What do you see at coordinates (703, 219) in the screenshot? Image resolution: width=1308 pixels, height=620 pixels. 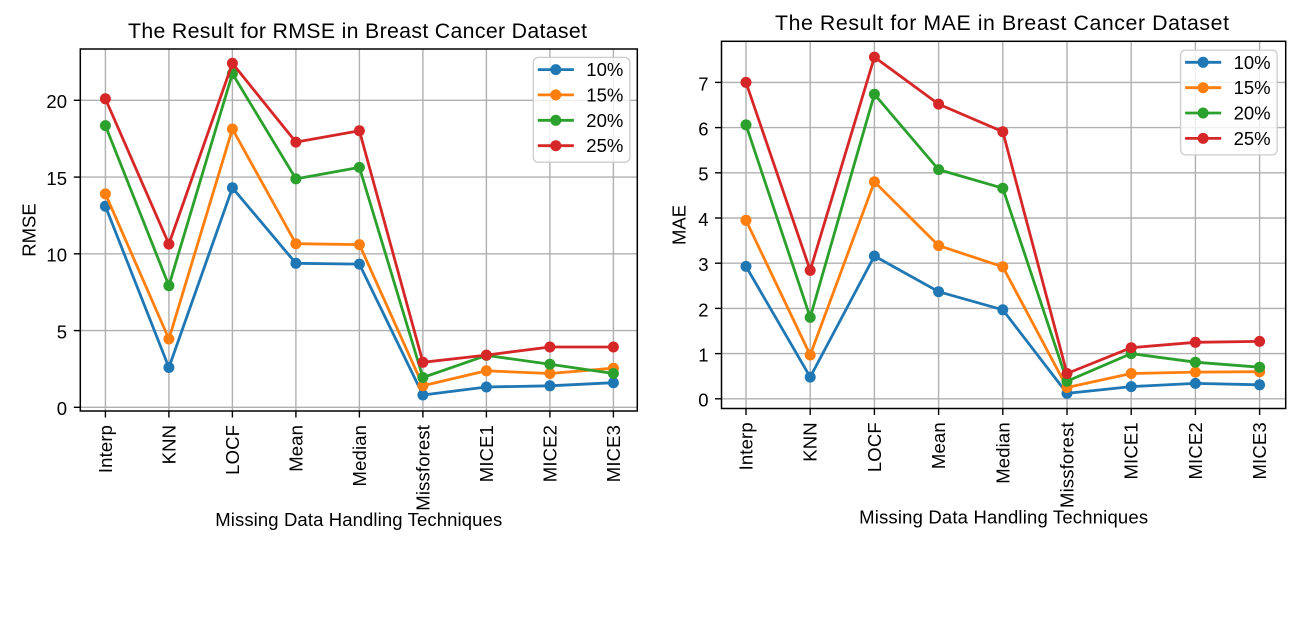 I see `svg-text: 4` at bounding box center [703, 219].